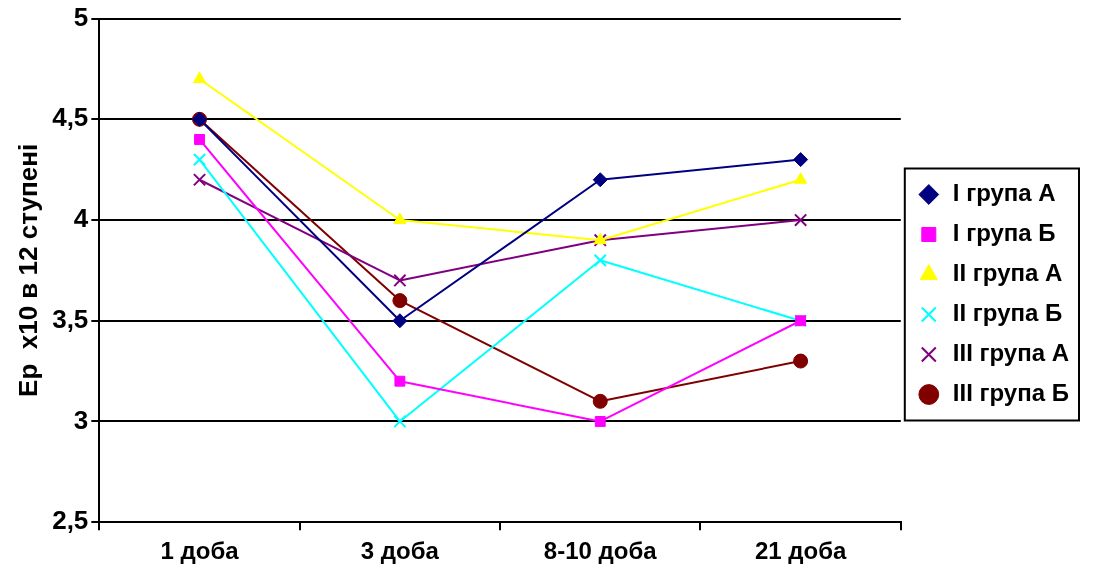 The width and height of the screenshot is (1099, 585). Describe the element at coordinates (70, 318) in the screenshot. I see `y-tick-label: 3,5` at that location.